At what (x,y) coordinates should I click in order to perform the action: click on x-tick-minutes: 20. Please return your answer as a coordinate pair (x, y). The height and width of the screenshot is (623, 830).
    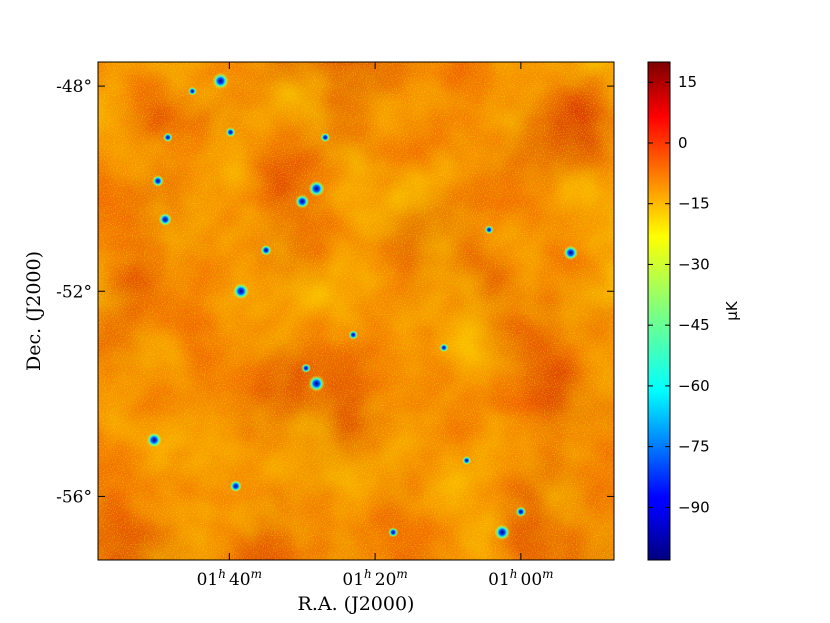
    Looking at the image, I should click on (386, 580).